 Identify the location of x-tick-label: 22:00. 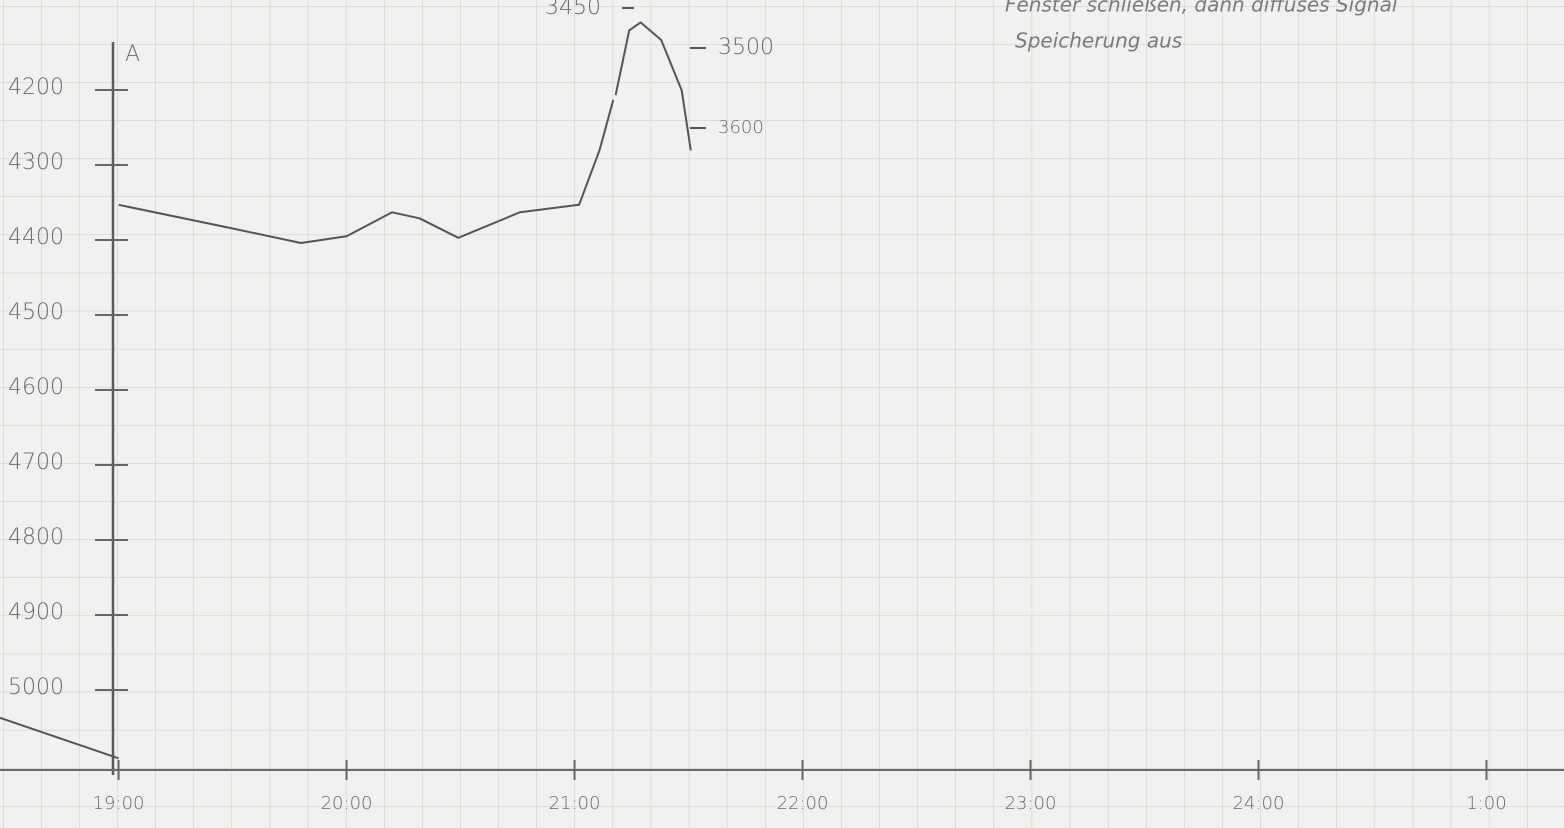
(803, 803).